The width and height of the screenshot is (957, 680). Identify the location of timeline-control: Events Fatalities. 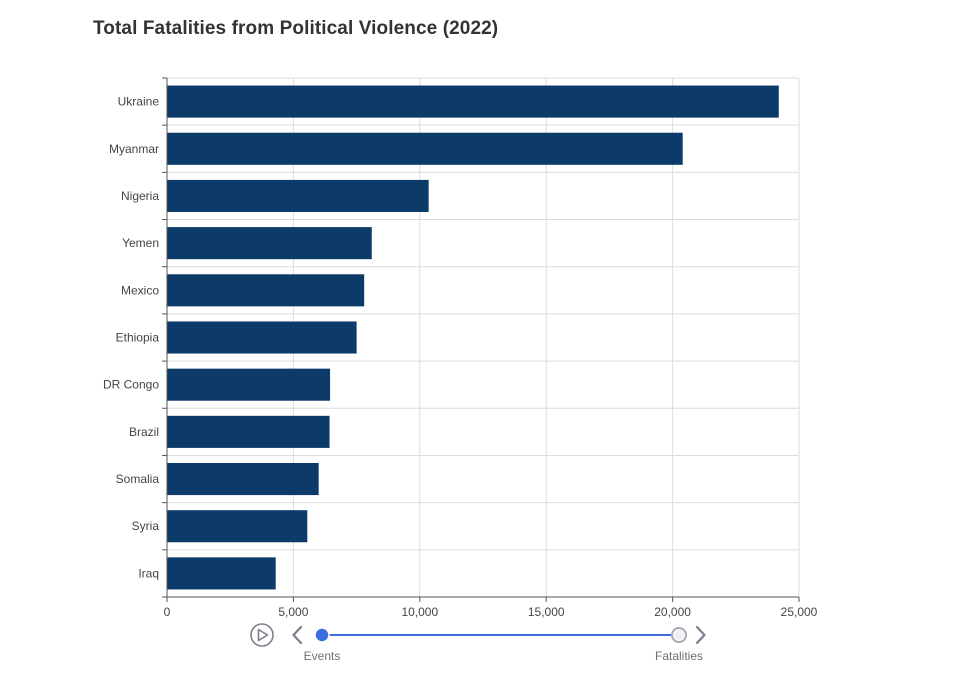
(478, 643).